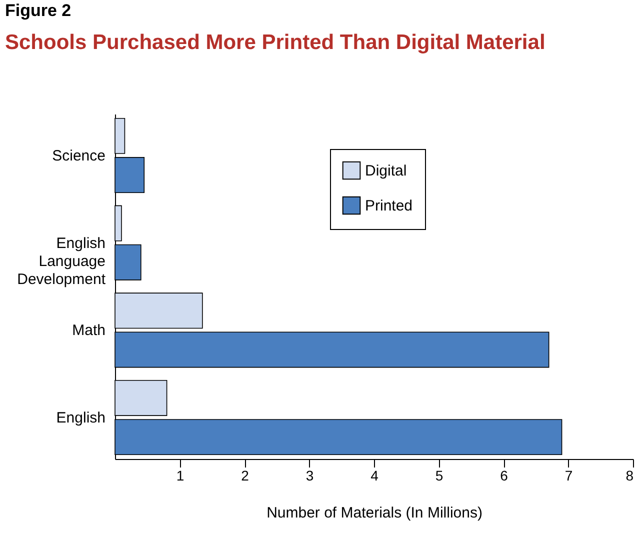  Describe the element at coordinates (630, 476) in the screenshot. I see `x-tick-label: 8` at that location.